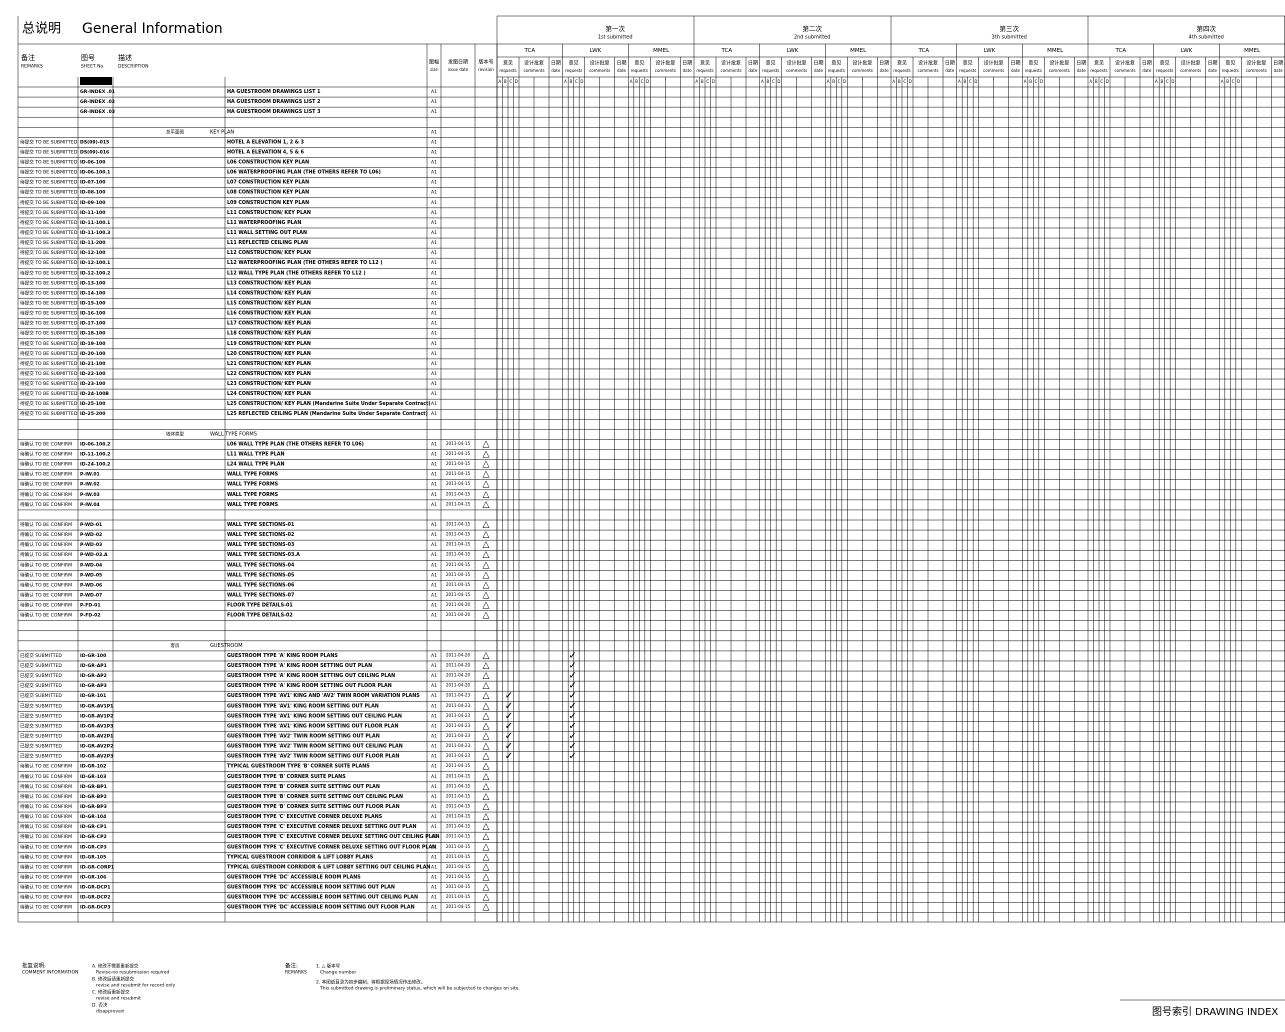  Describe the element at coordinates (92, 404) in the screenshot. I see `sheet-no: ID-25-100` at that location.